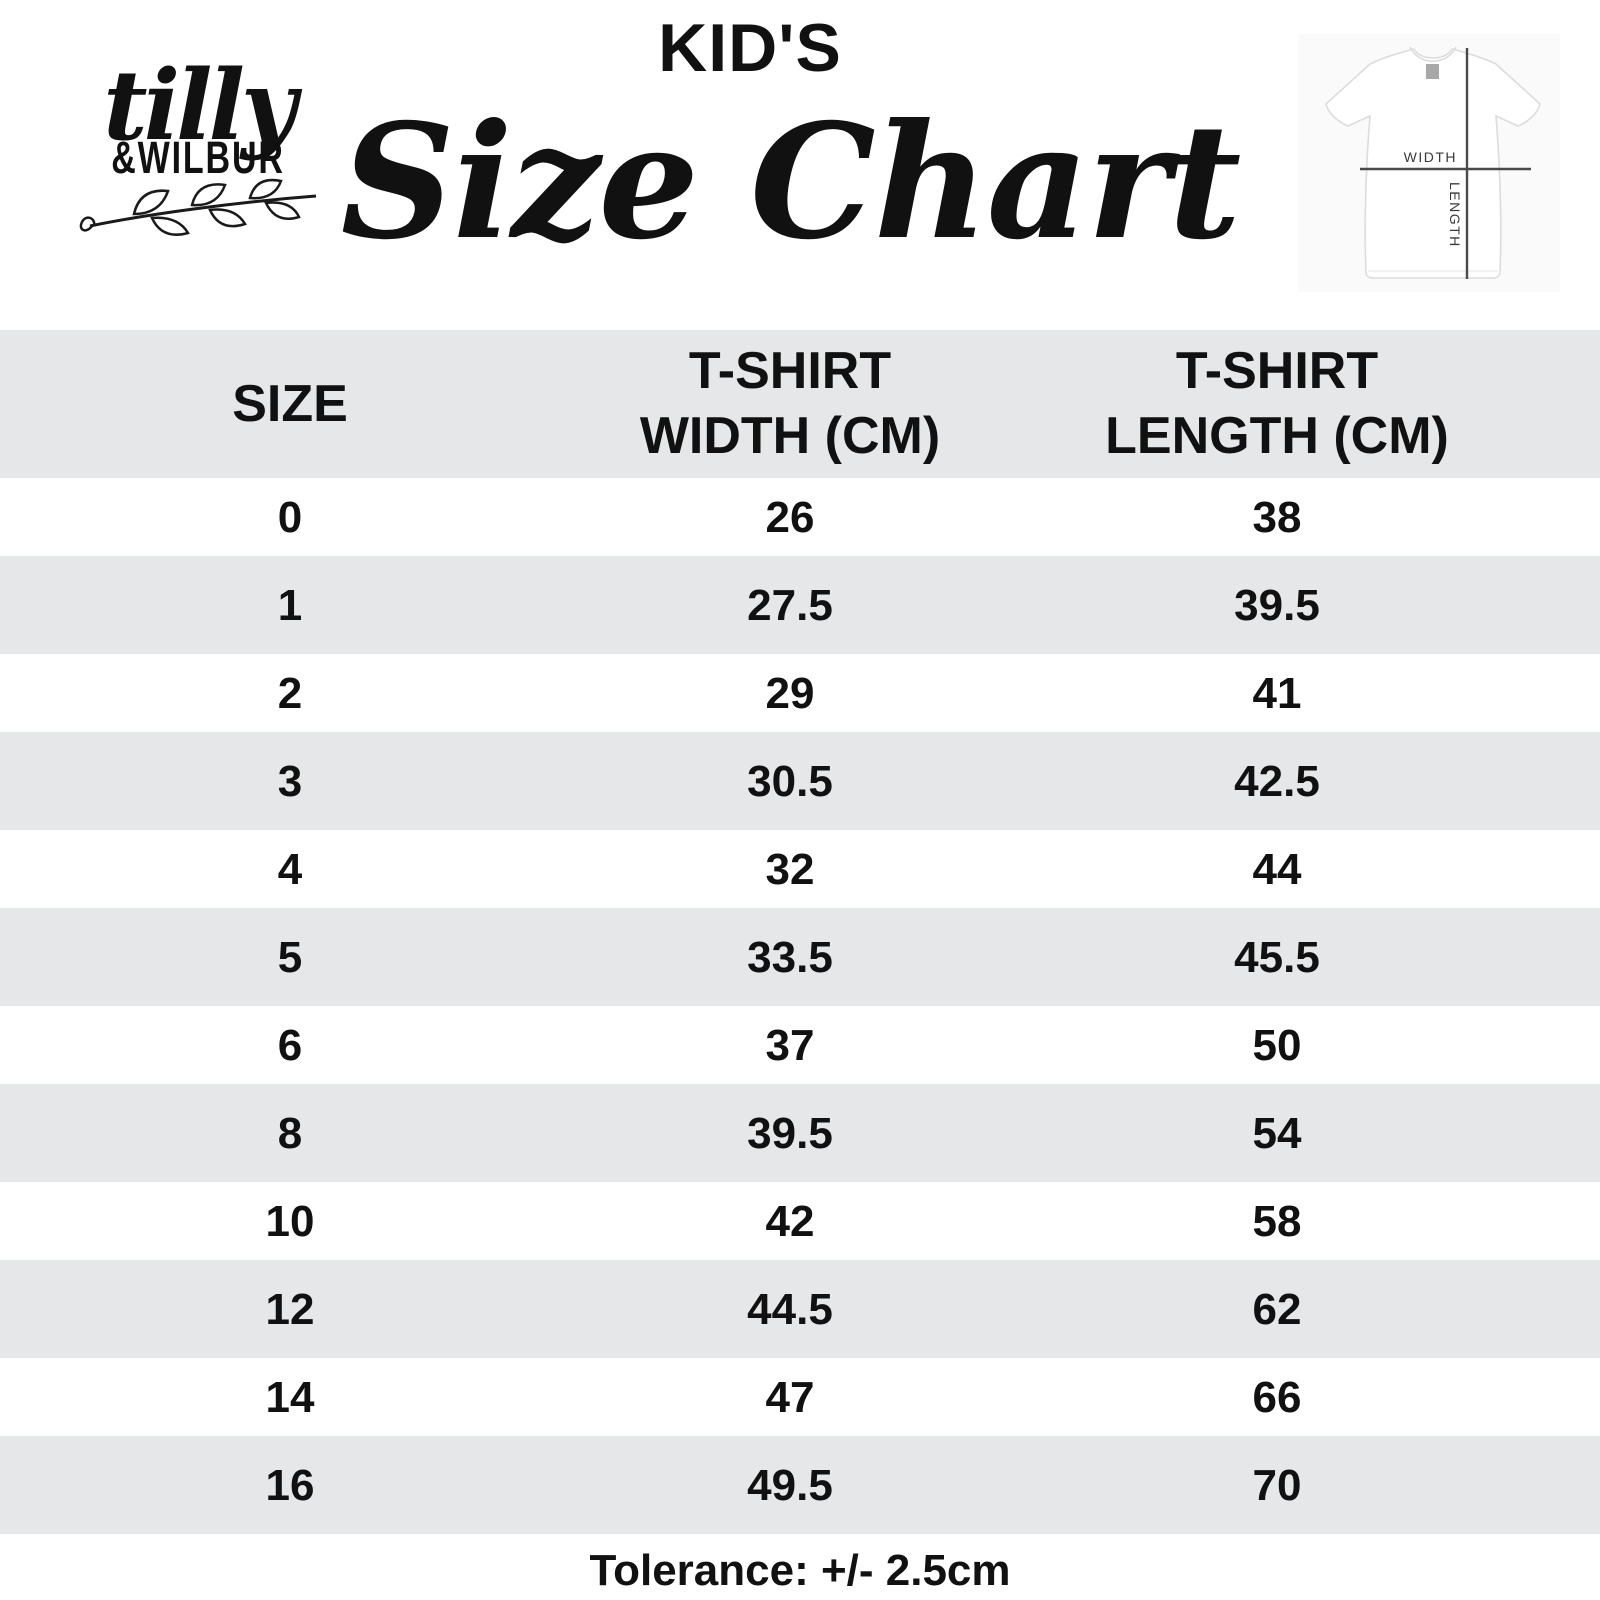 Image resolution: width=1600 pixels, height=1600 pixels. I want to click on cell-width-cm: 37, so click(790, 1045).